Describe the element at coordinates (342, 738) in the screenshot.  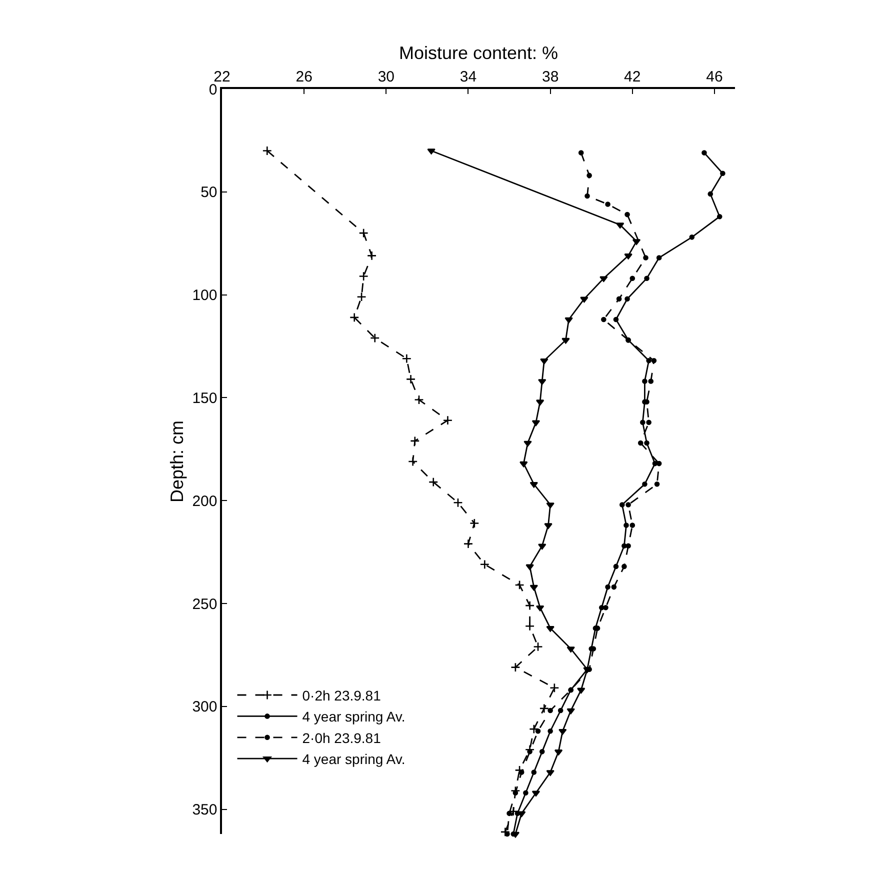
I see `legend-label: 2·0h 23.9.81` at that location.